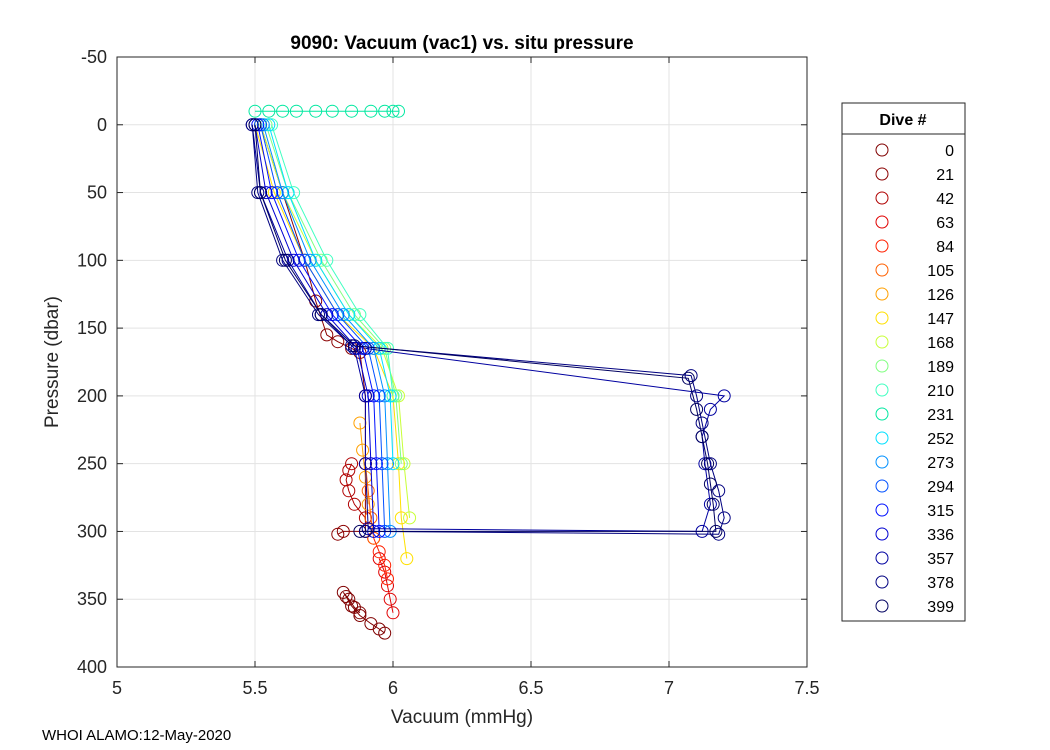 Image resolution: width=1050 pixels, height=750 pixels. What do you see at coordinates (914, 343) in the screenshot?
I see `legend-entry: 168` at bounding box center [914, 343].